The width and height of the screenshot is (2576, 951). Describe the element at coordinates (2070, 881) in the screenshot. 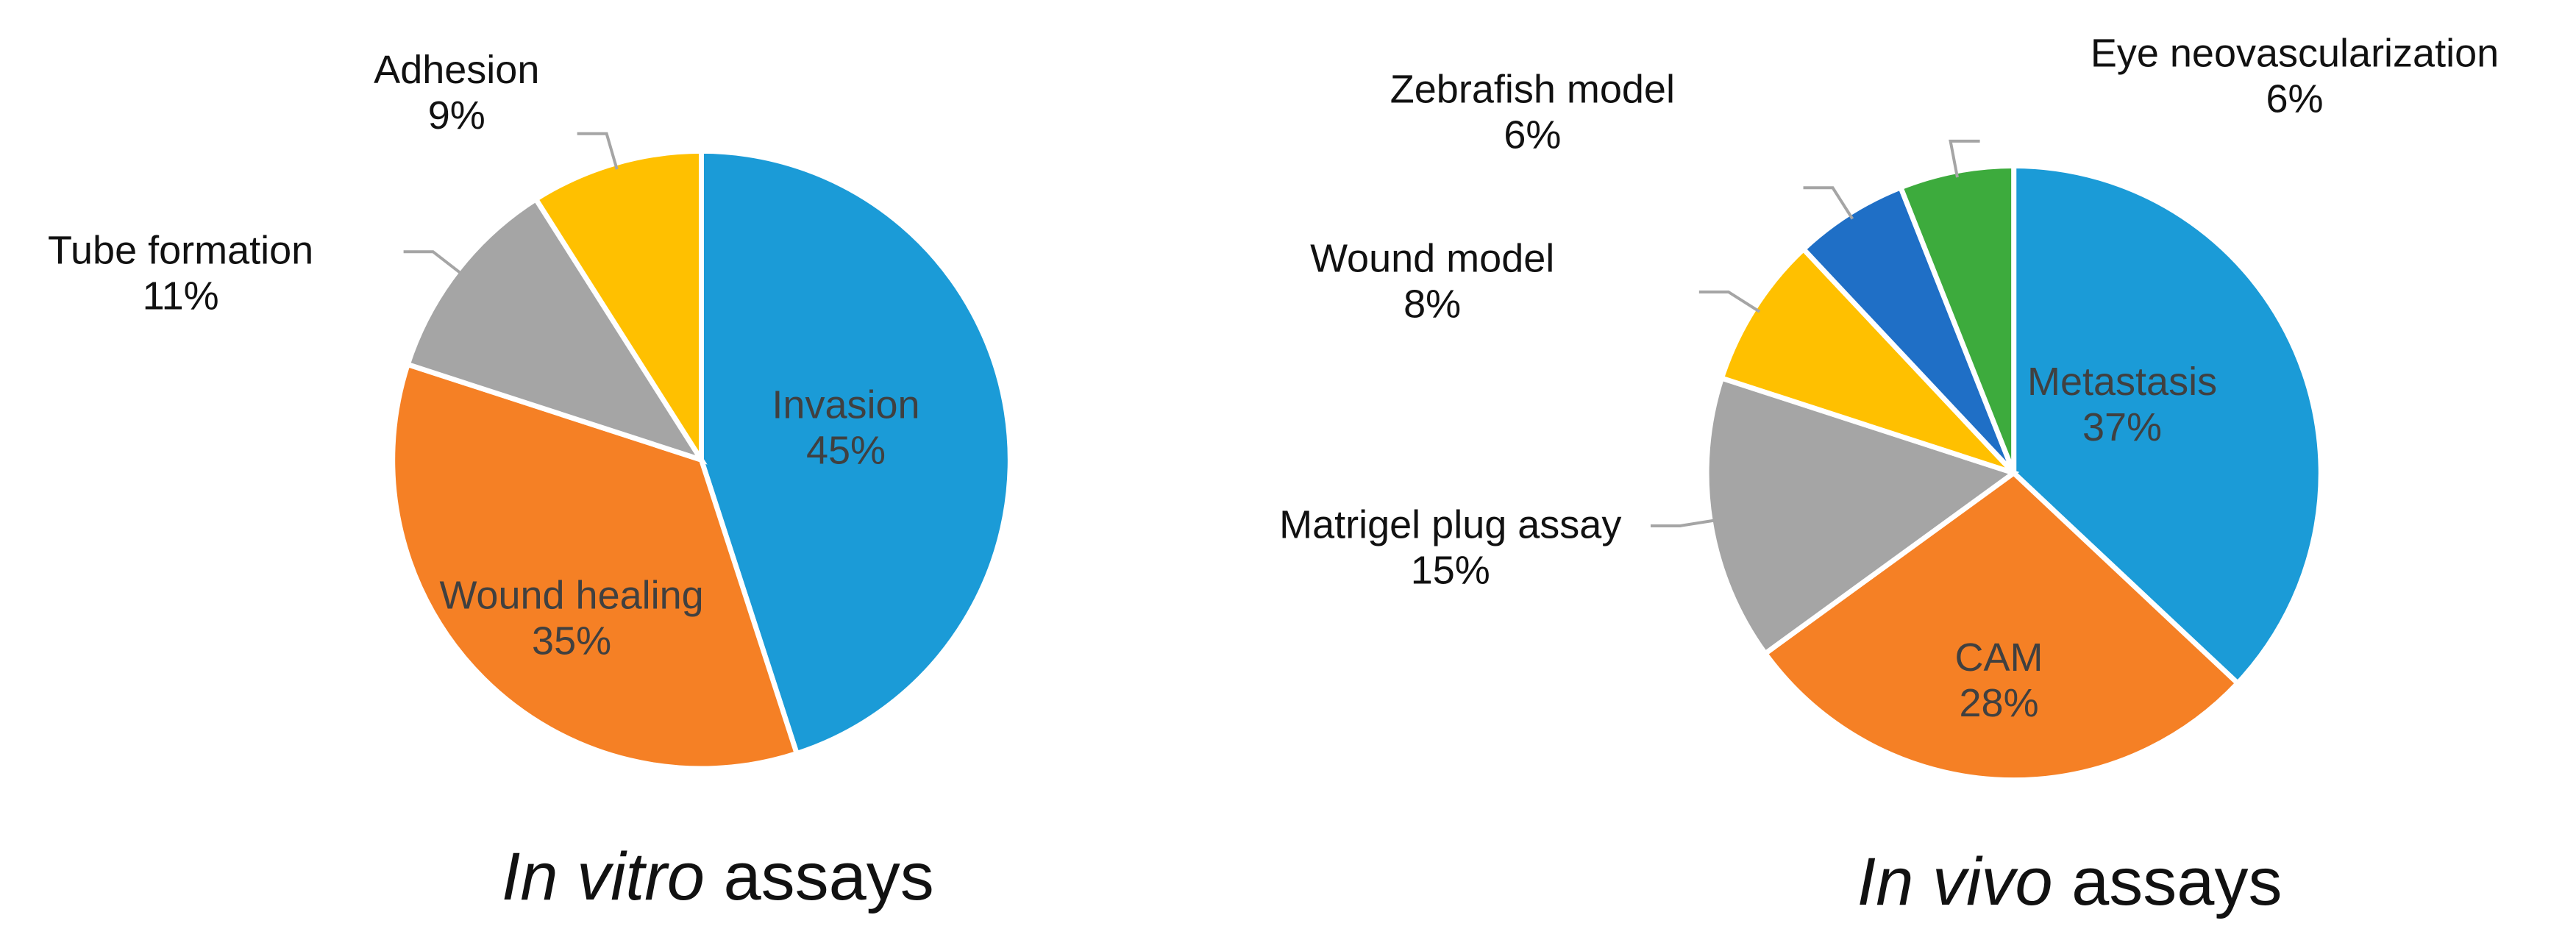

I see `chart-title: In vivo assays` at that location.